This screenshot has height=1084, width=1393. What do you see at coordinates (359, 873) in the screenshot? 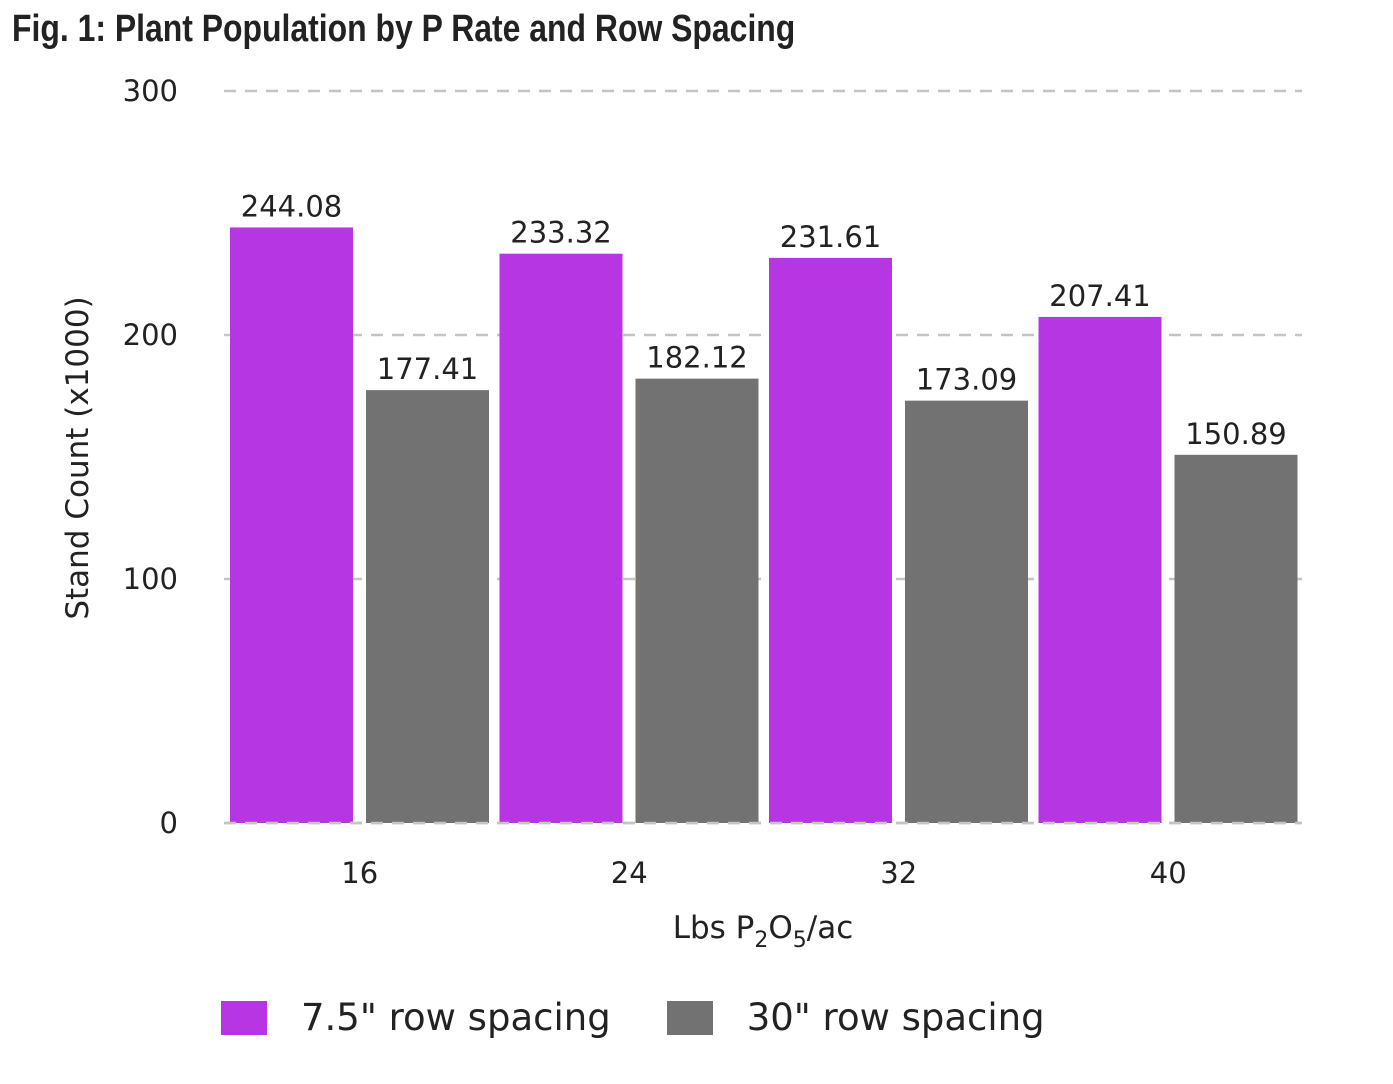
I see `x-tick-label: 16` at bounding box center [359, 873].